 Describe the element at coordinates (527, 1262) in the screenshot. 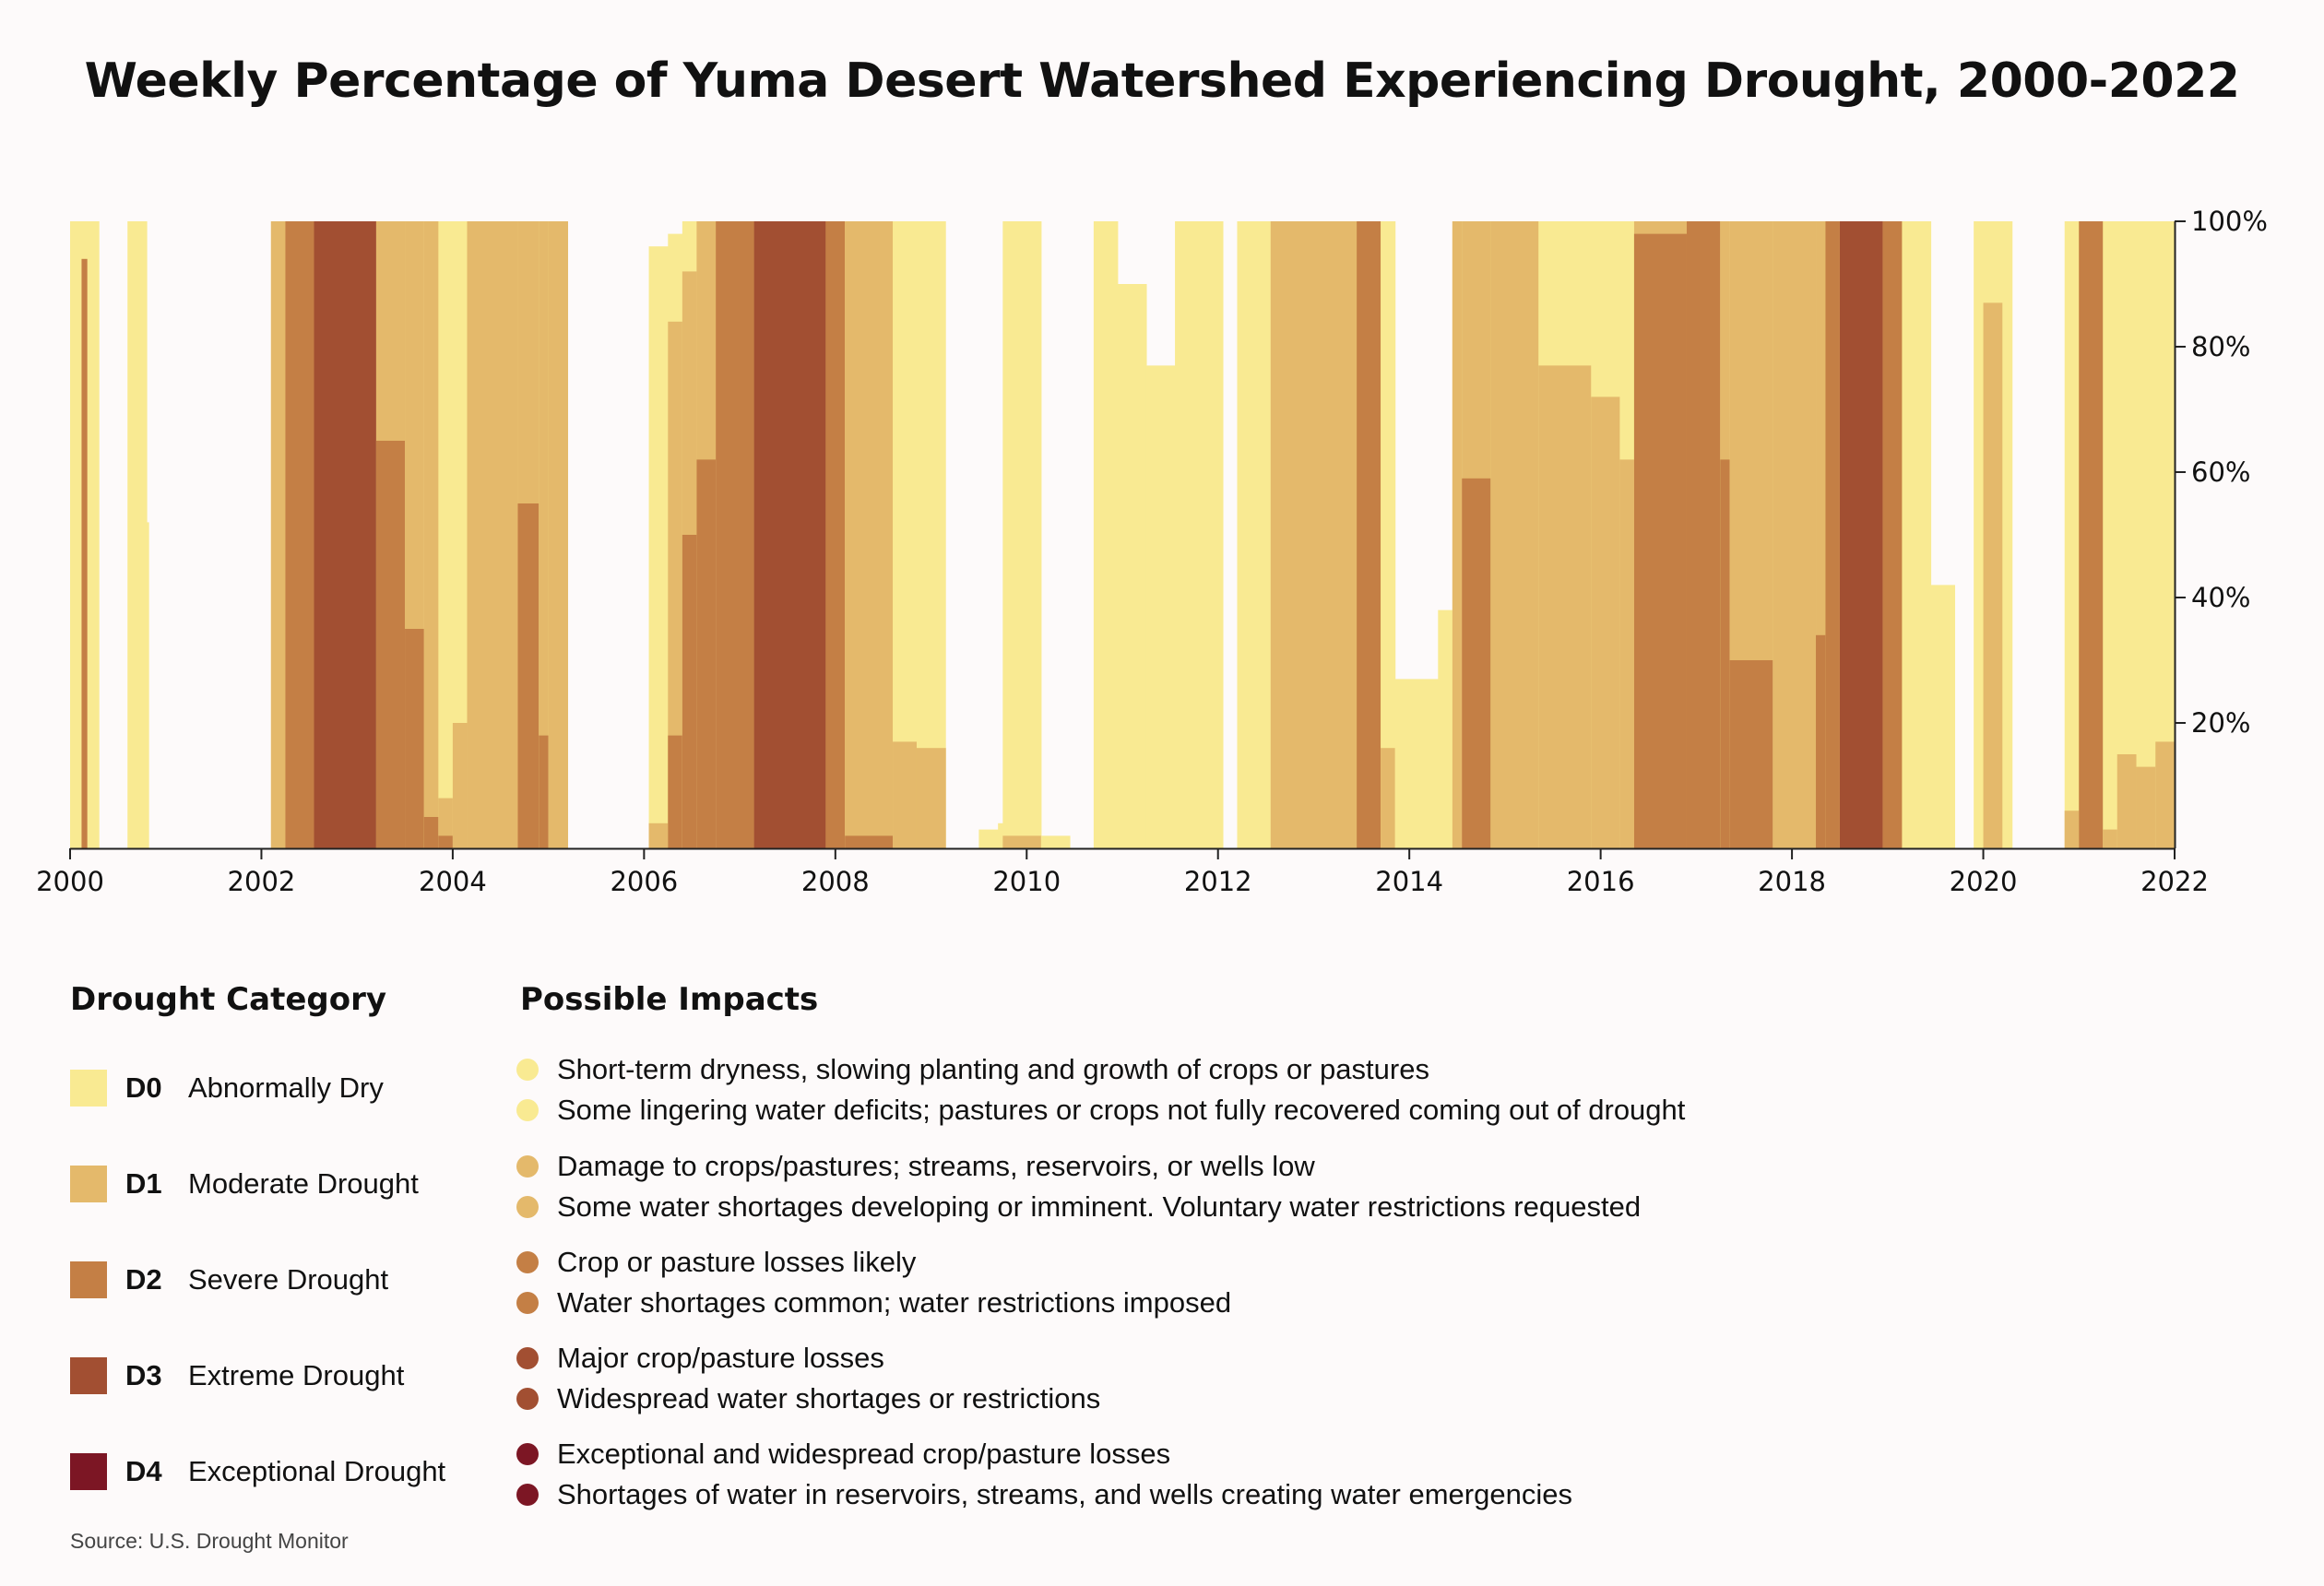

I see `d2-dot` at that location.